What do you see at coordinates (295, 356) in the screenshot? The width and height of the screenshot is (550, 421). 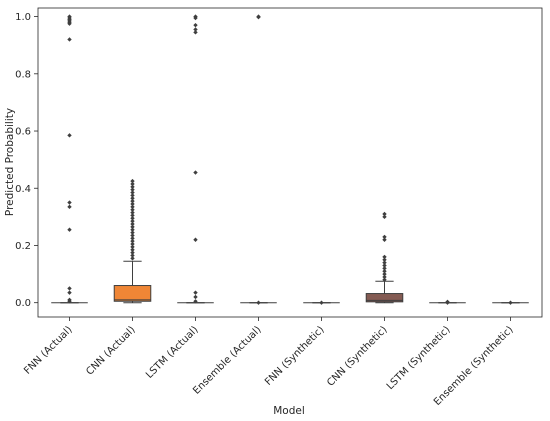 I see `x-tick-label: FNN (Synthetic)` at bounding box center [295, 356].